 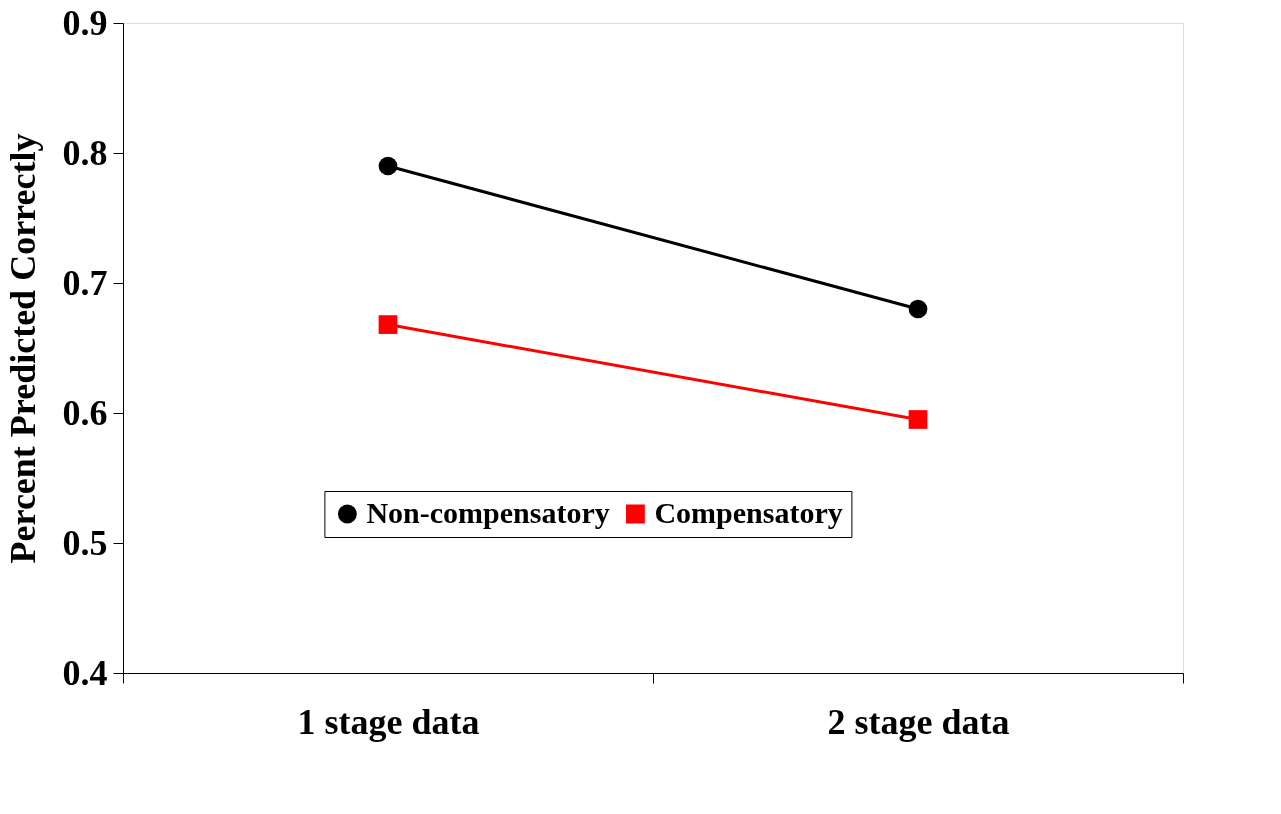 I want to click on y-tick-label: 0.5, so click(x=85, y=542).